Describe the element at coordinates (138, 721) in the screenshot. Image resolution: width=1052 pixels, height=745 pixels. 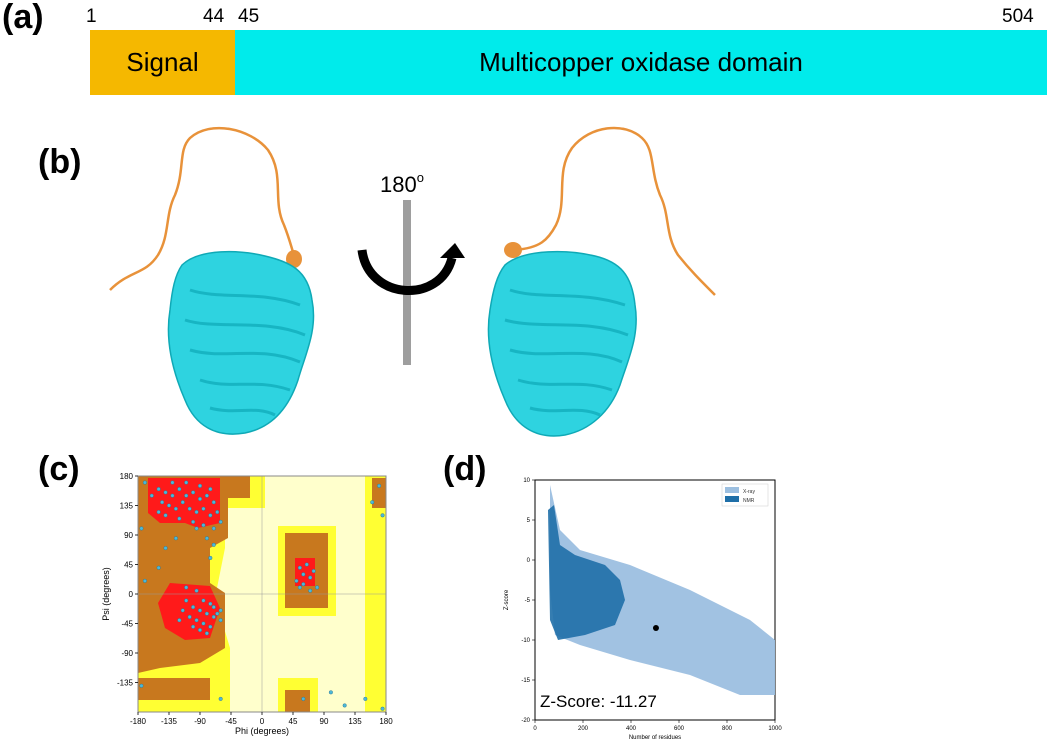
I see `rama-x-tick-label: -180` at that location.